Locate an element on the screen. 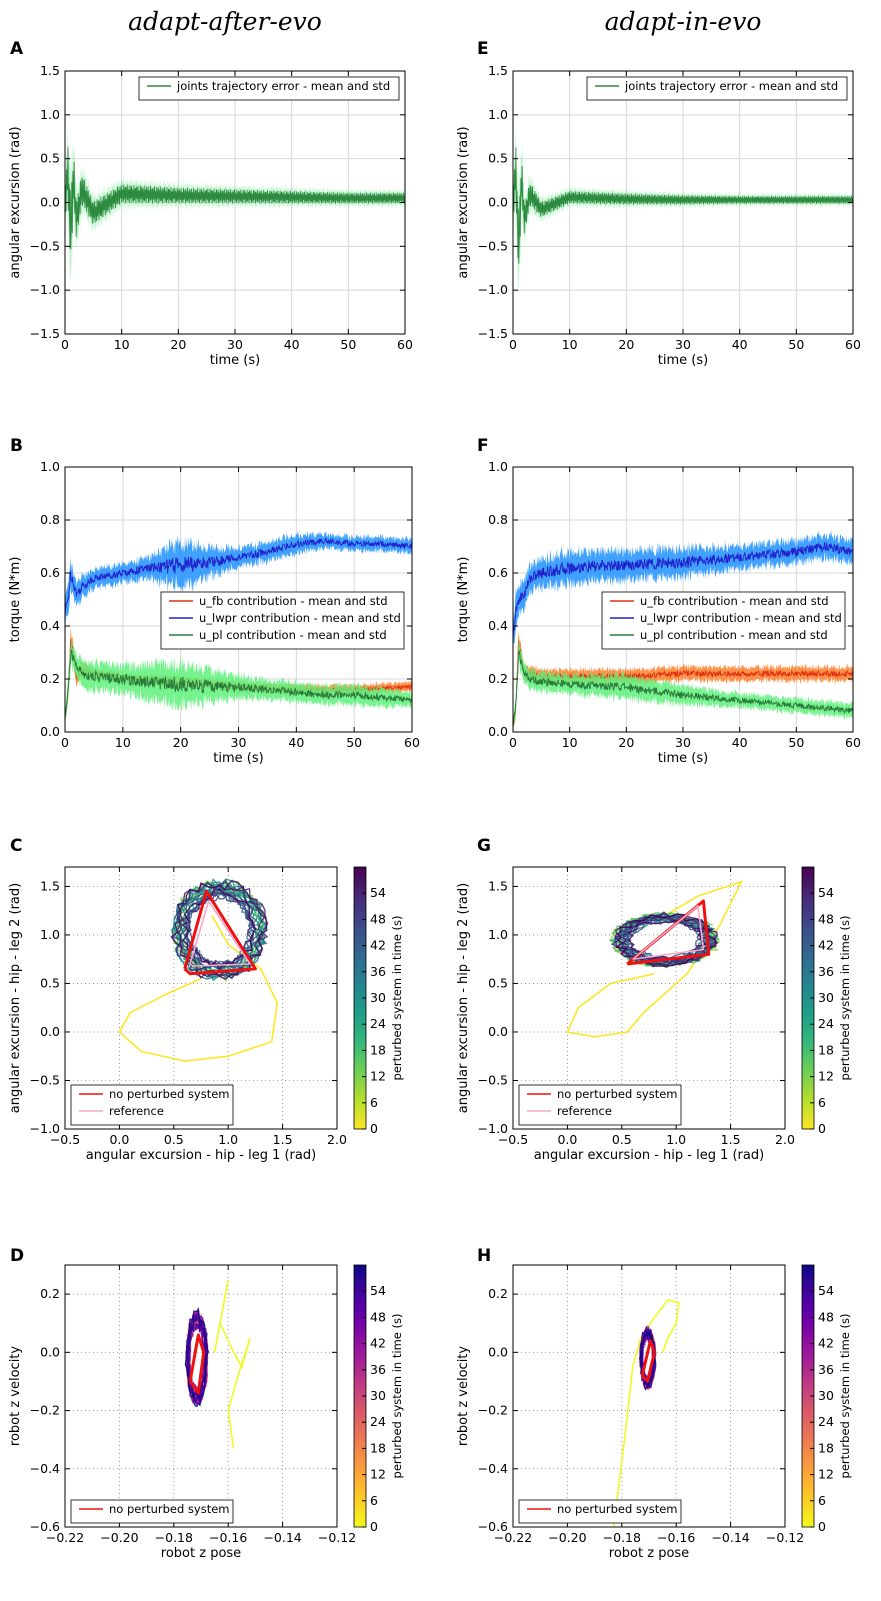  column-title-right: adapt-in-evo is located at coordinates (683, 21).